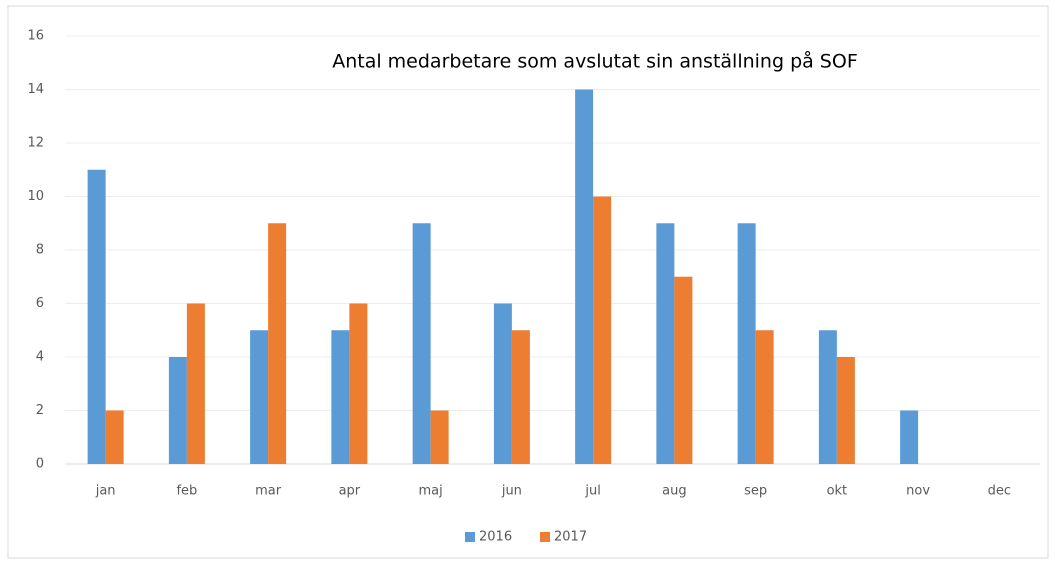 The image size is (1055, 563). What do you see at coordinates (431, 491) in the screenshot?
I see `x-tick-label: maj` at bounding box center [431, 491].